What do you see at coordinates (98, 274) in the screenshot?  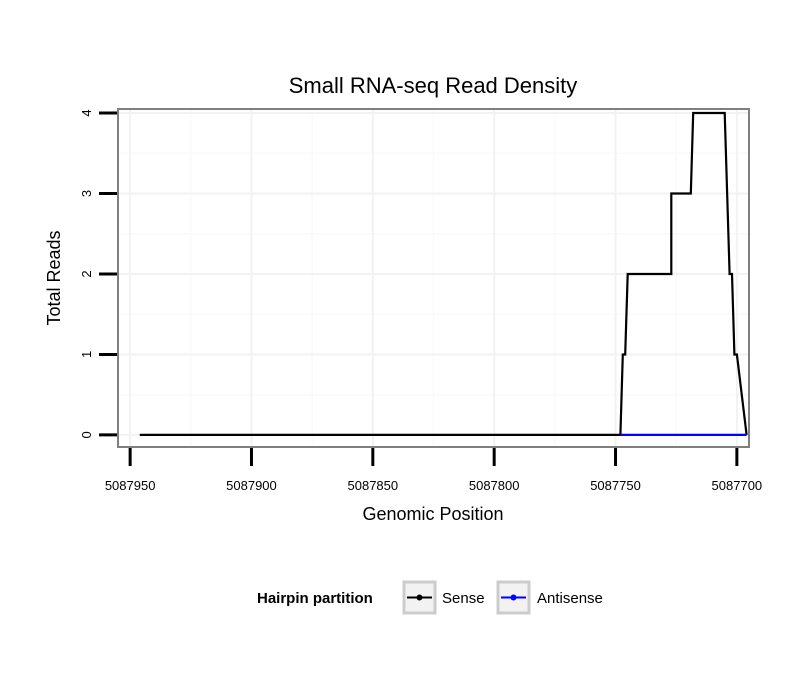 I see `y-axis: 0 1 2 3 4` at bounding box center [98, 274].